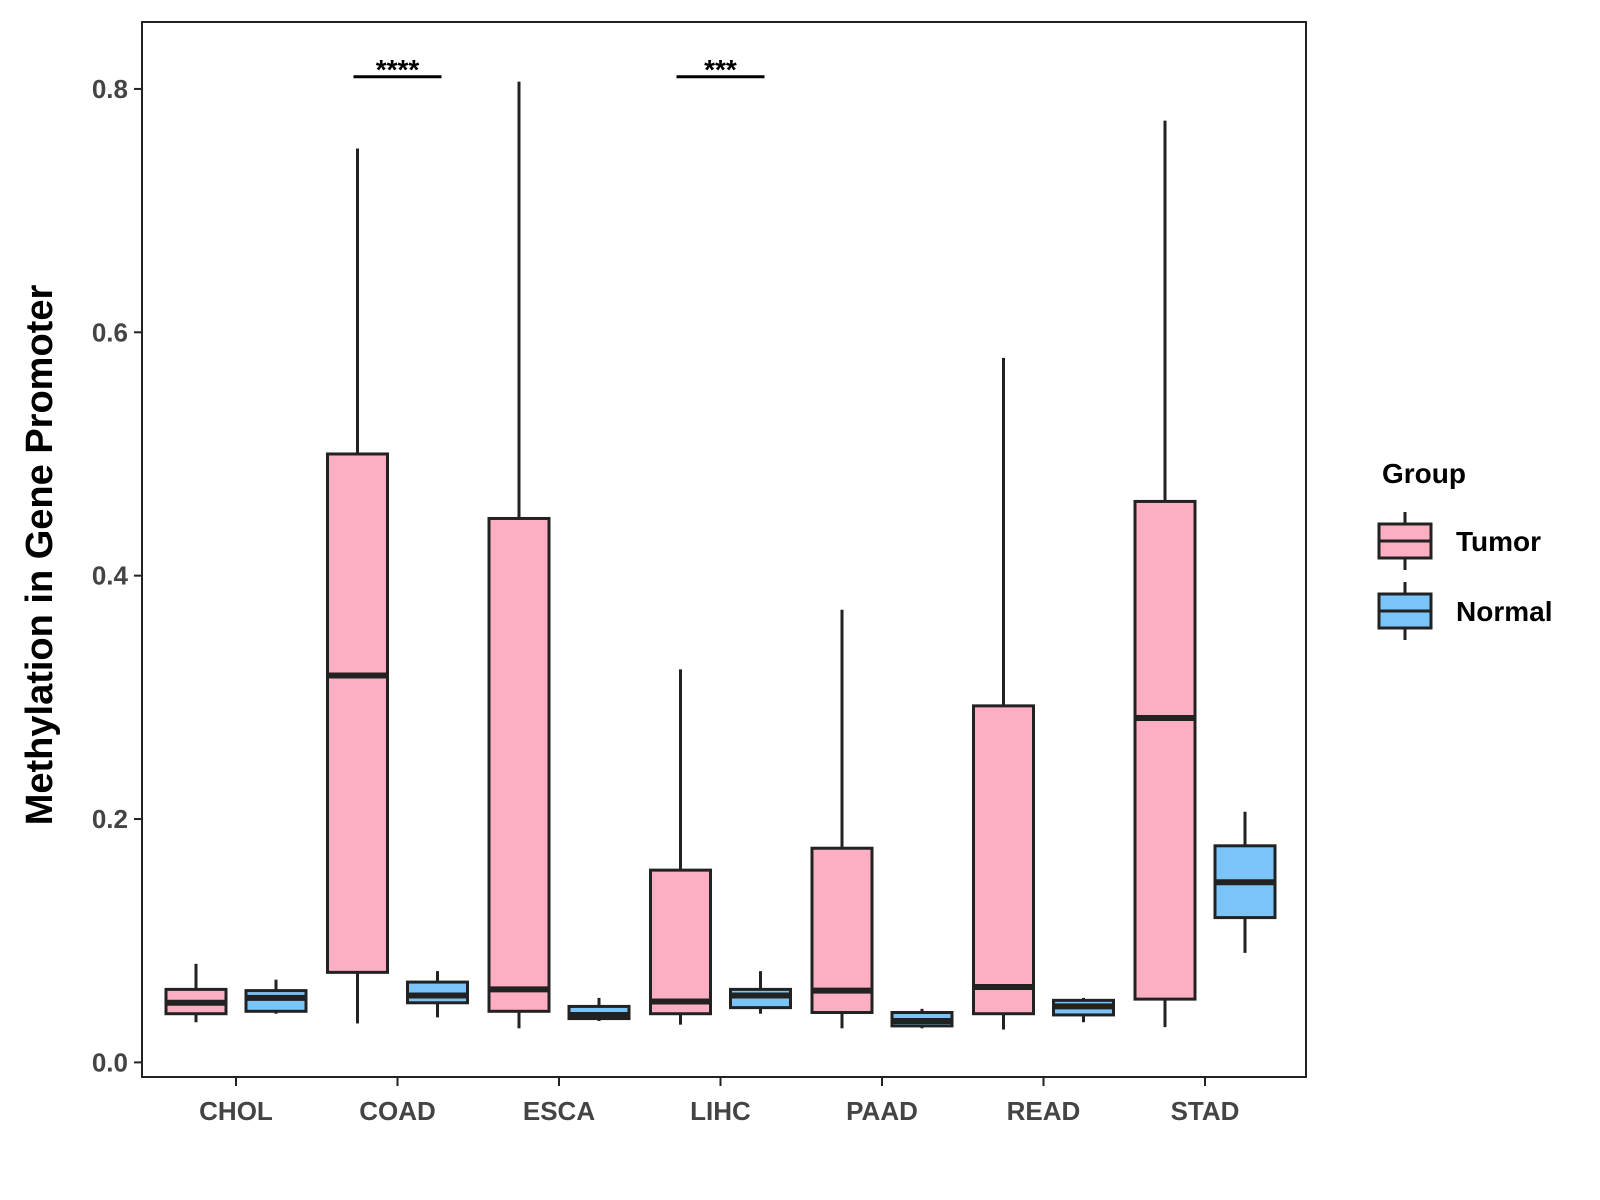 Image resolution: width=1600 pixels, height=1200 pixels. What do you see at coordinates (110, 332) in the screenshot?
I see `y-tick-label: 0.6` at bounding box center [110, 332].